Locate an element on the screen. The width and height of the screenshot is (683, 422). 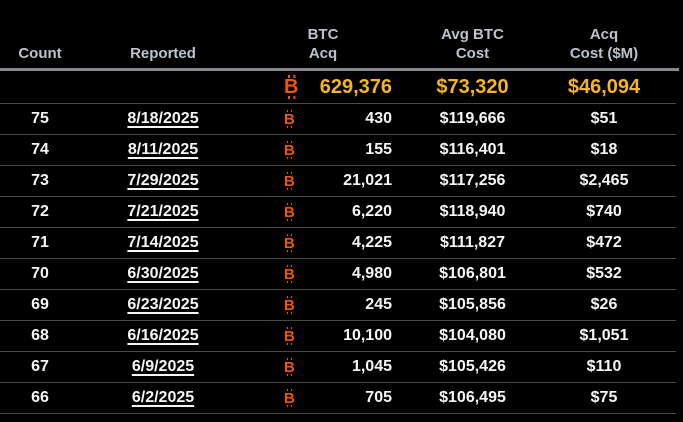
acq-cost-cell: $1,051 is located at coordinates (604, 335).